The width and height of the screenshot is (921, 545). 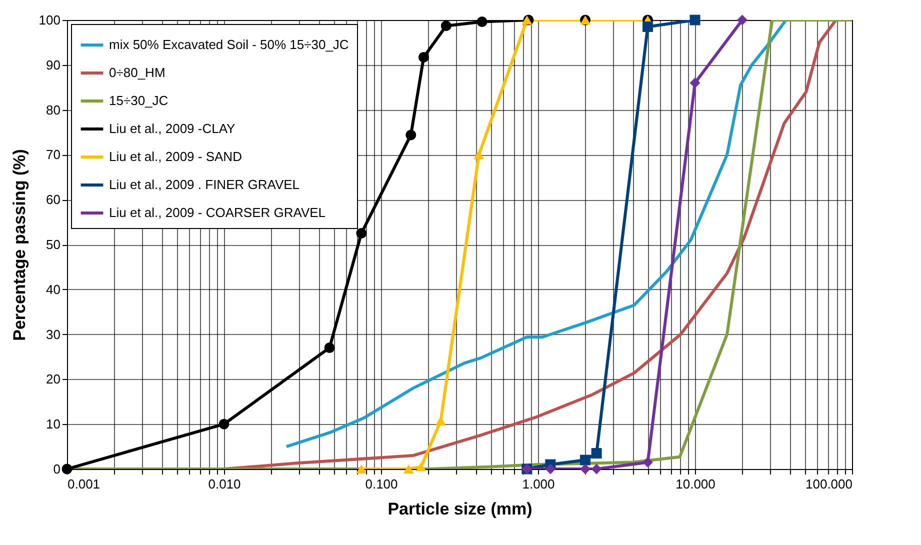 What do you see at coordinates (53, 334) in the screenshot?
I see `y-tick-label: 30` at bounding box center [53, 334].